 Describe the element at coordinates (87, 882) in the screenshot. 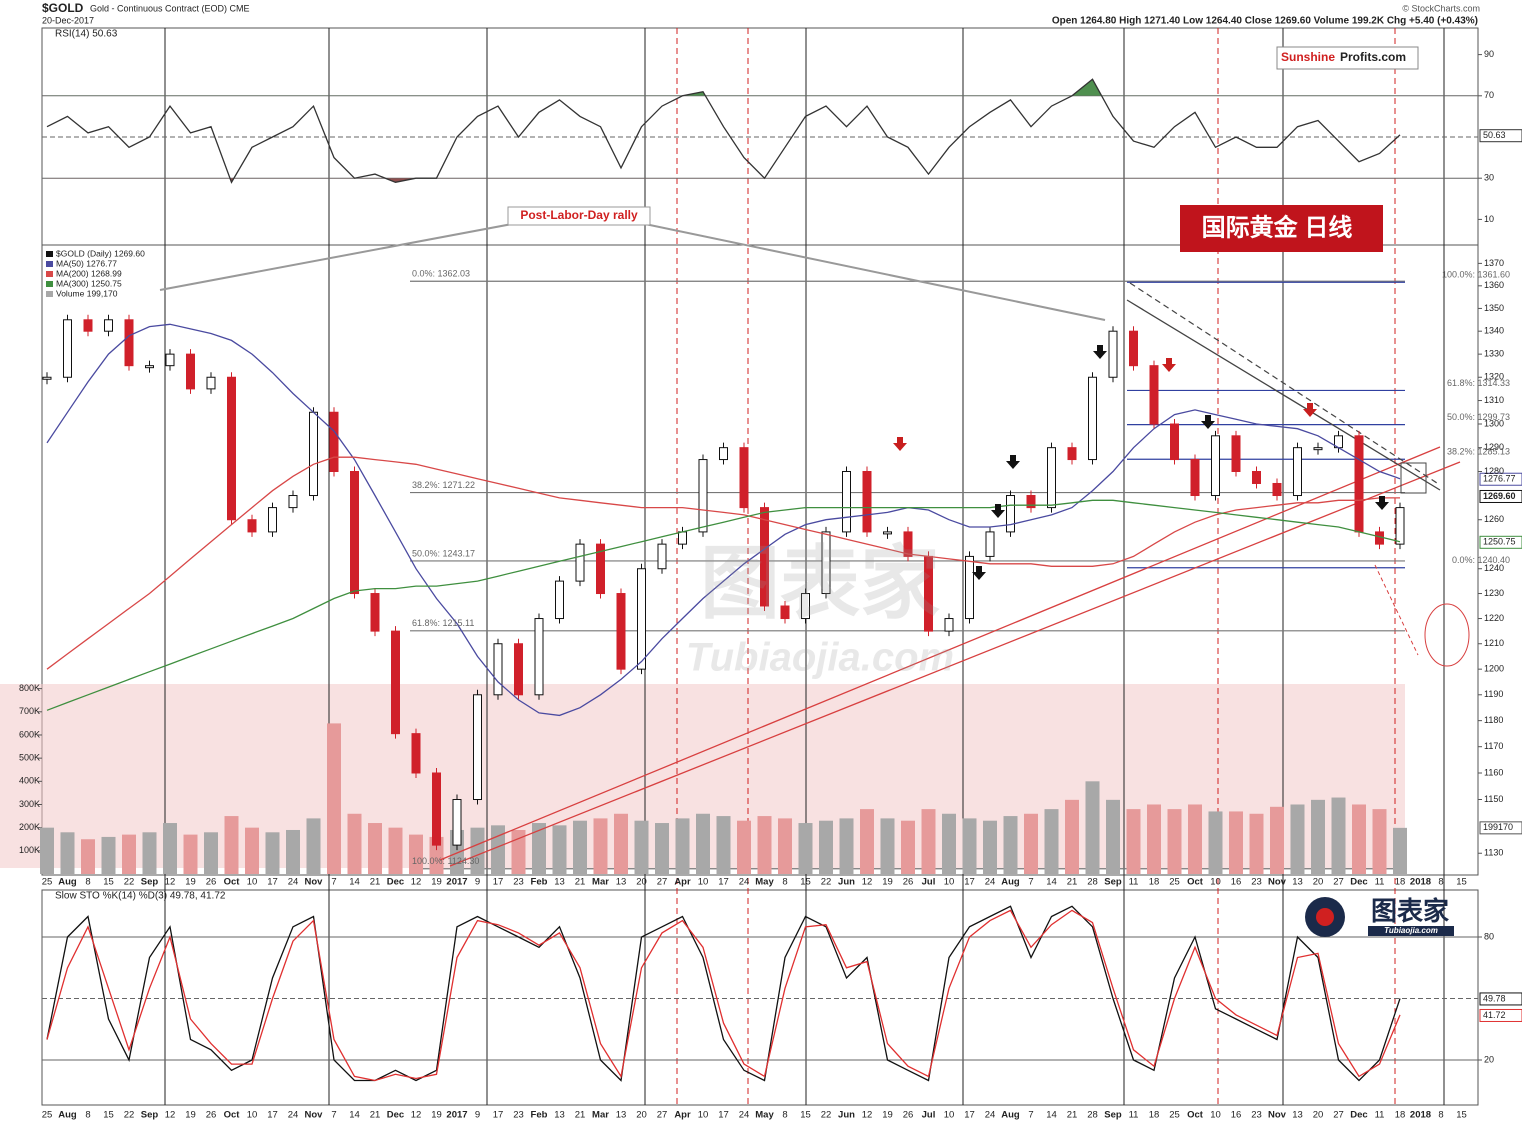

I see `x-tick-label: 8` at that location.